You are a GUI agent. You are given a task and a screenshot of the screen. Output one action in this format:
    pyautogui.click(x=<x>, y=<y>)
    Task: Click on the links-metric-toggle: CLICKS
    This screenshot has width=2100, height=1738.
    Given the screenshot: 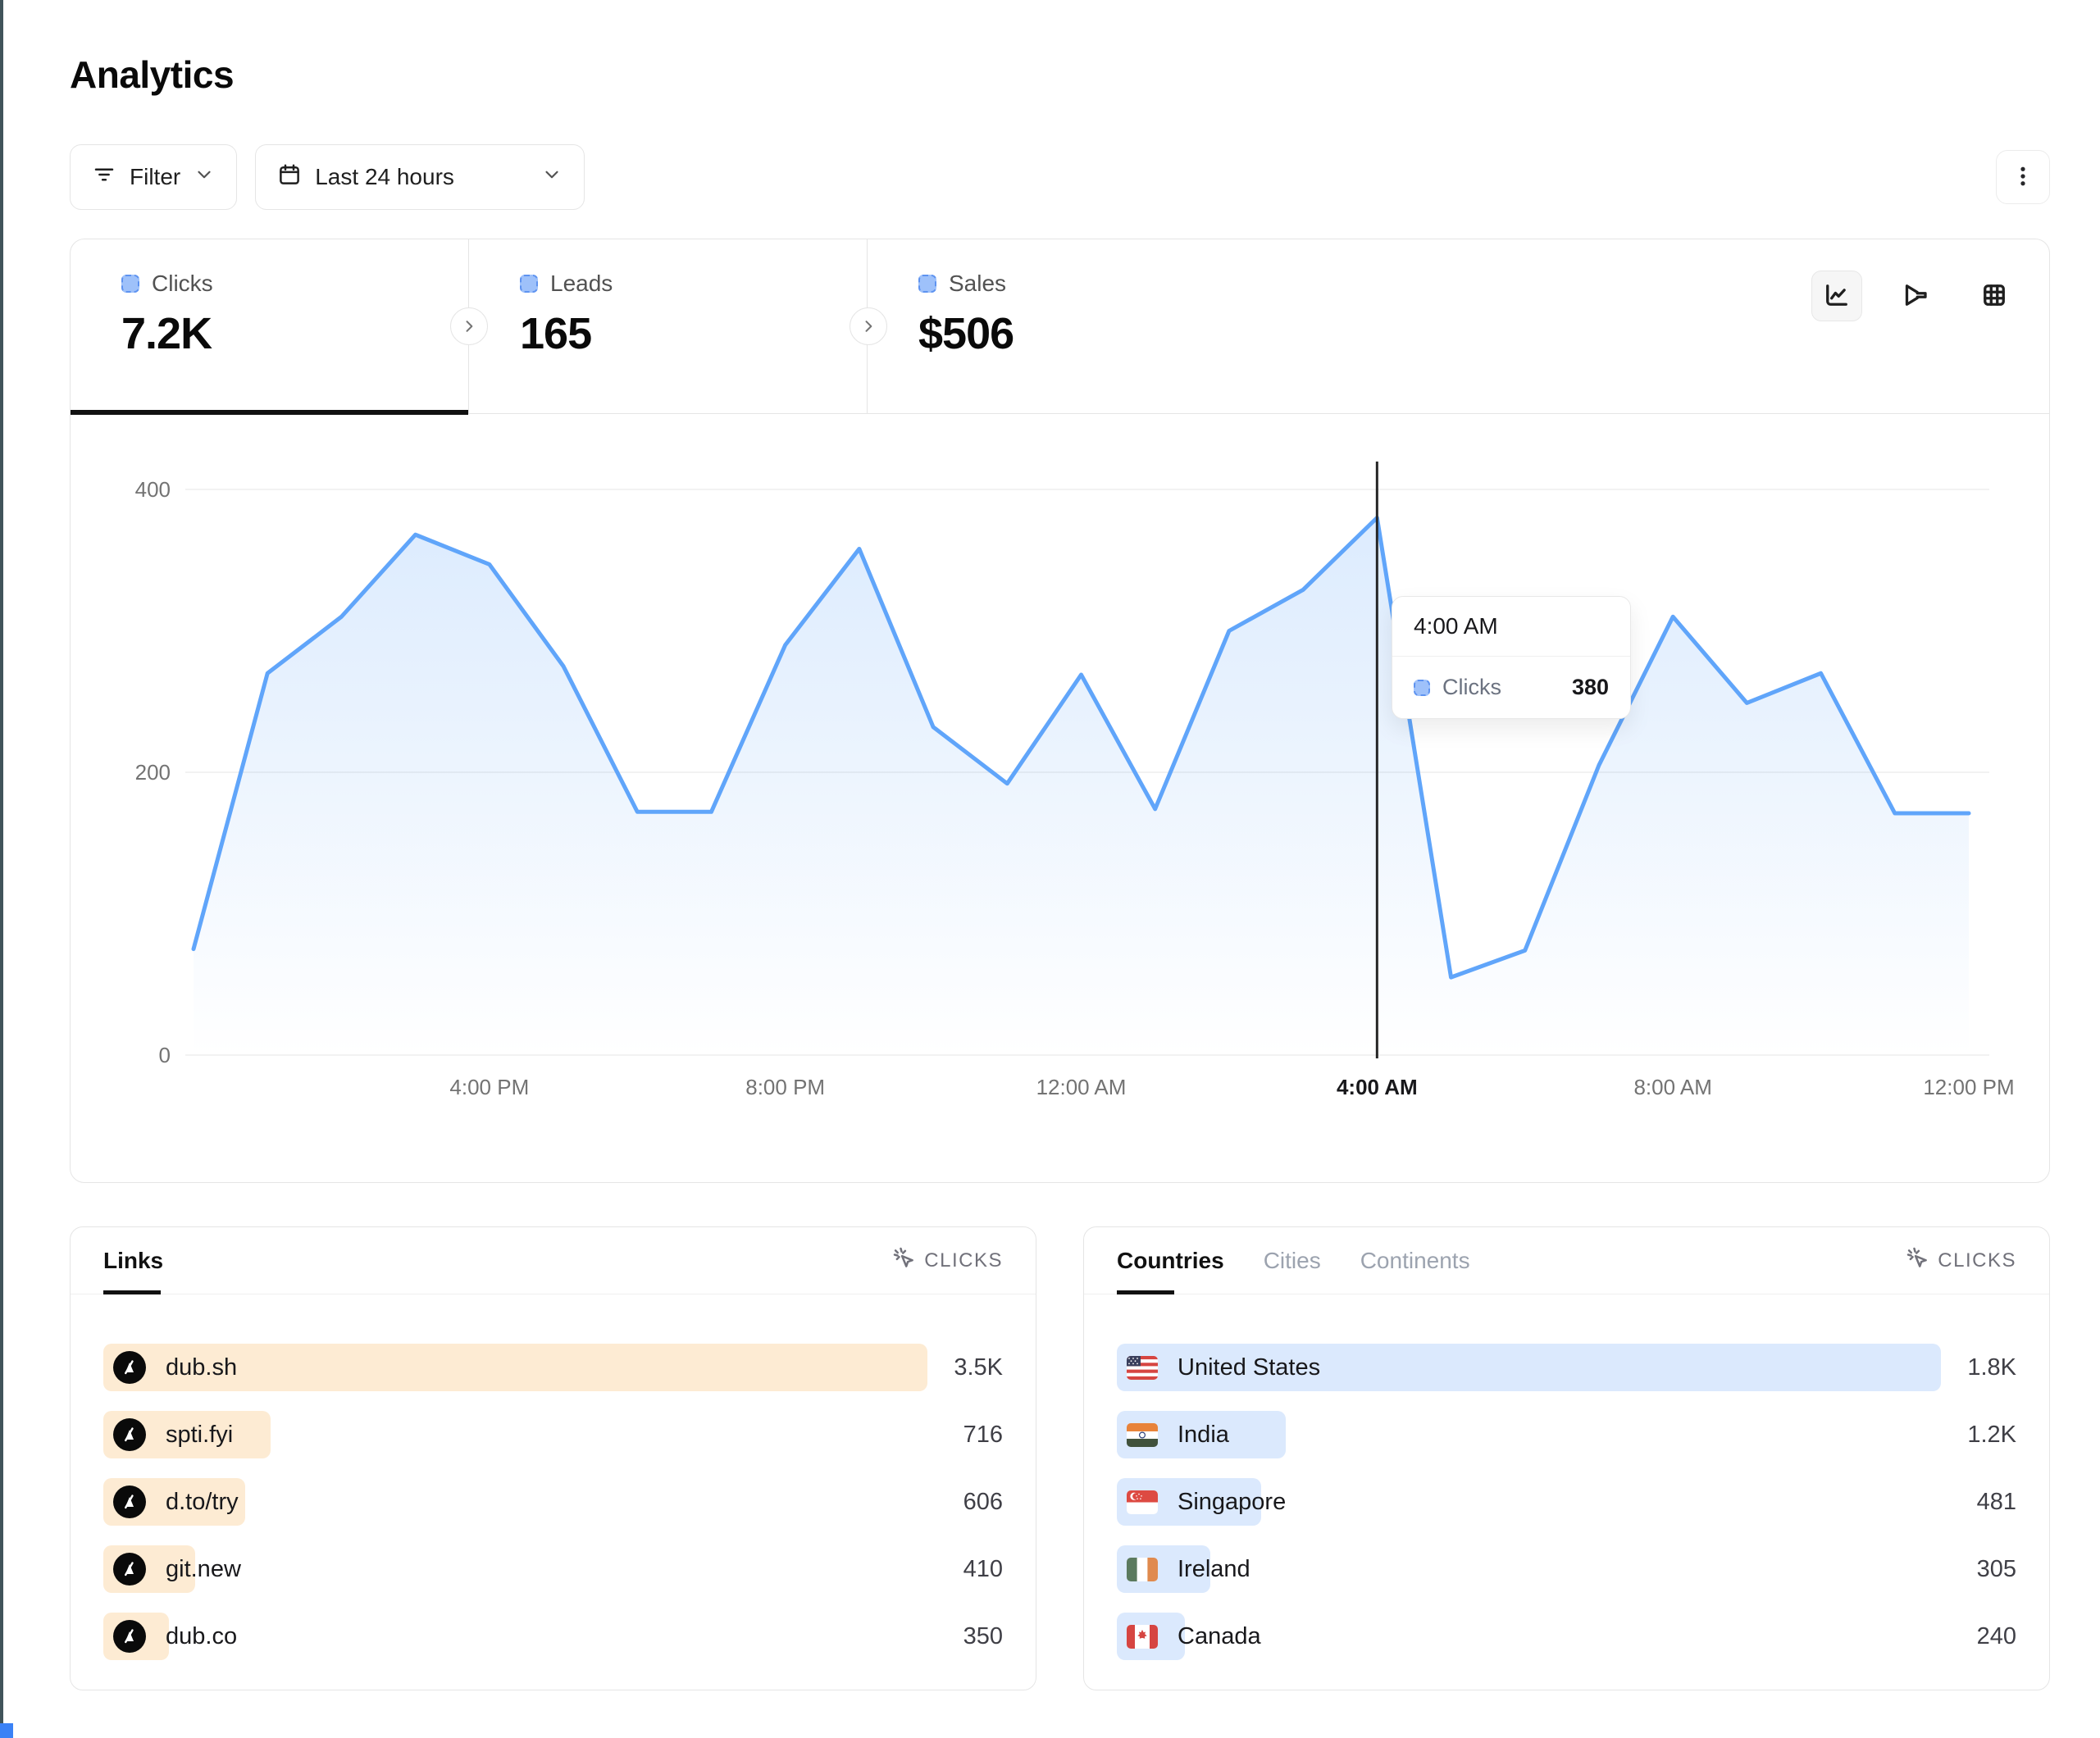 What is the action you would take?
    pyautogui.click(x=947, y=1260)
    